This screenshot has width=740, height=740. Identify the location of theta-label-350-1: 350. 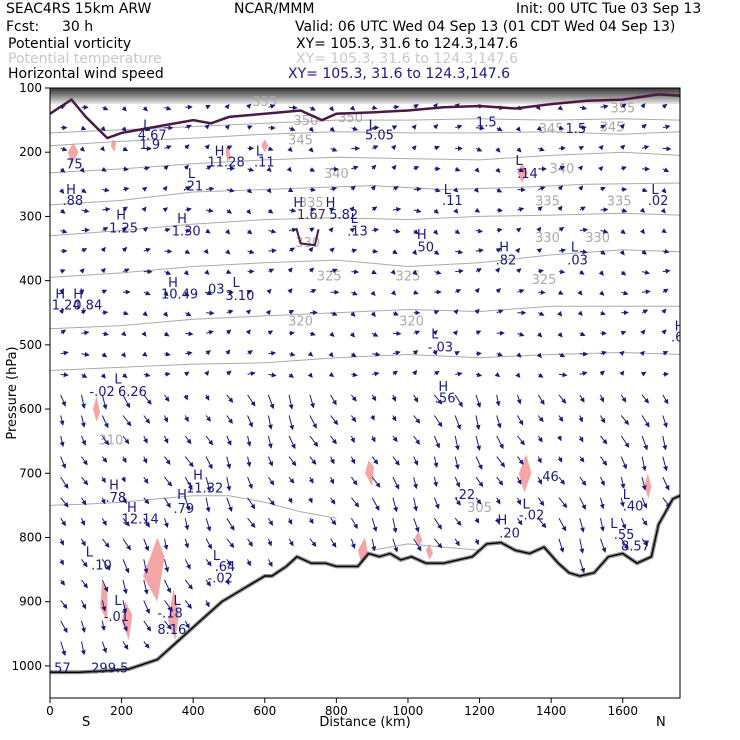
(350, 118).